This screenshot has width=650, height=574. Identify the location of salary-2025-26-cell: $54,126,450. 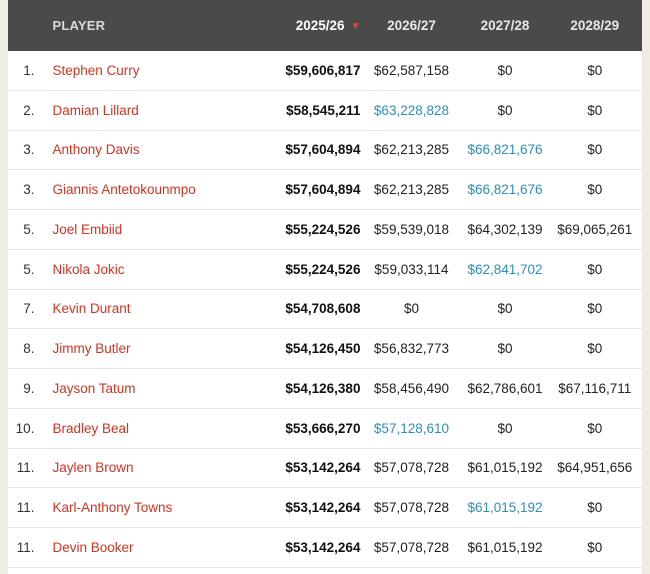
(323, 349).